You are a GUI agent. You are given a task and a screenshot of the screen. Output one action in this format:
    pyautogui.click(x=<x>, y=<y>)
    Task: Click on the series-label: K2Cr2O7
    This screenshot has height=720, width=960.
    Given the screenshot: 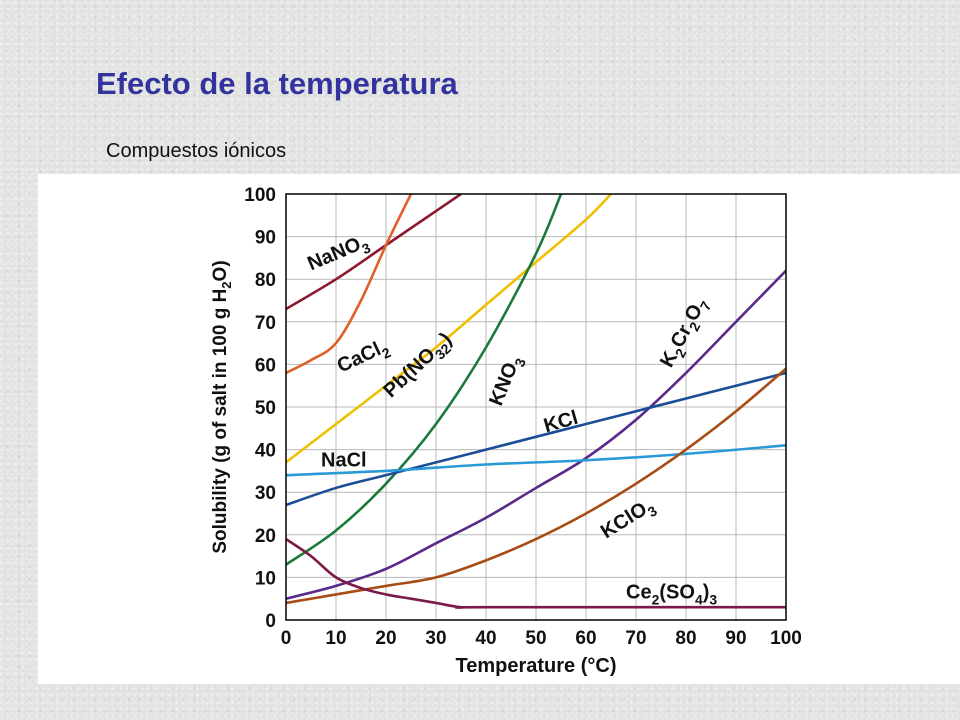 What is the action you would take?
    pyautogui.click(x=685, y=333)
    